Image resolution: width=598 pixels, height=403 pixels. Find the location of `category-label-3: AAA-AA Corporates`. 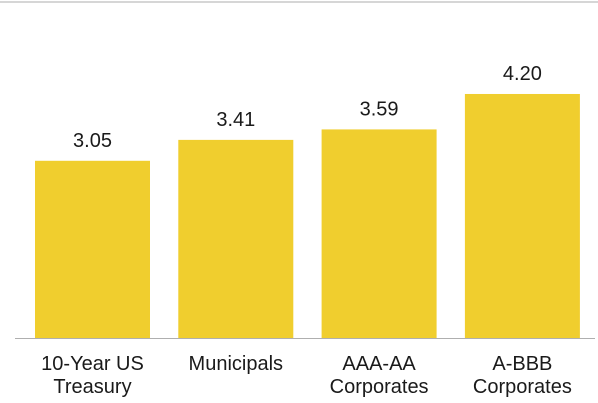

category-label-3: AAA-AA Corporates is located at coordinates (379, 375).